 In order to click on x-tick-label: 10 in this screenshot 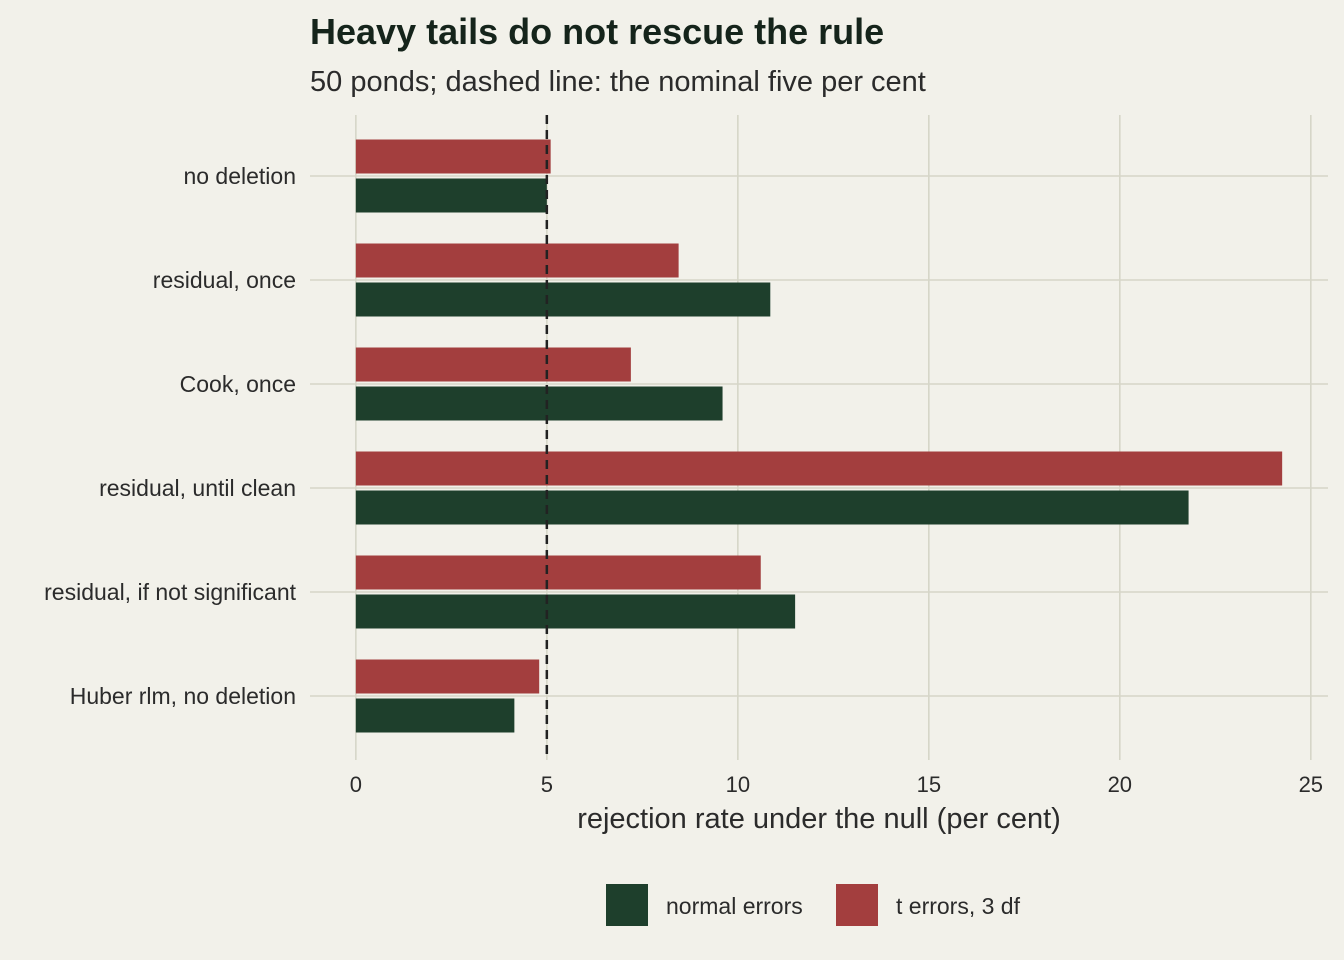, I will do `click(738, 784)`.